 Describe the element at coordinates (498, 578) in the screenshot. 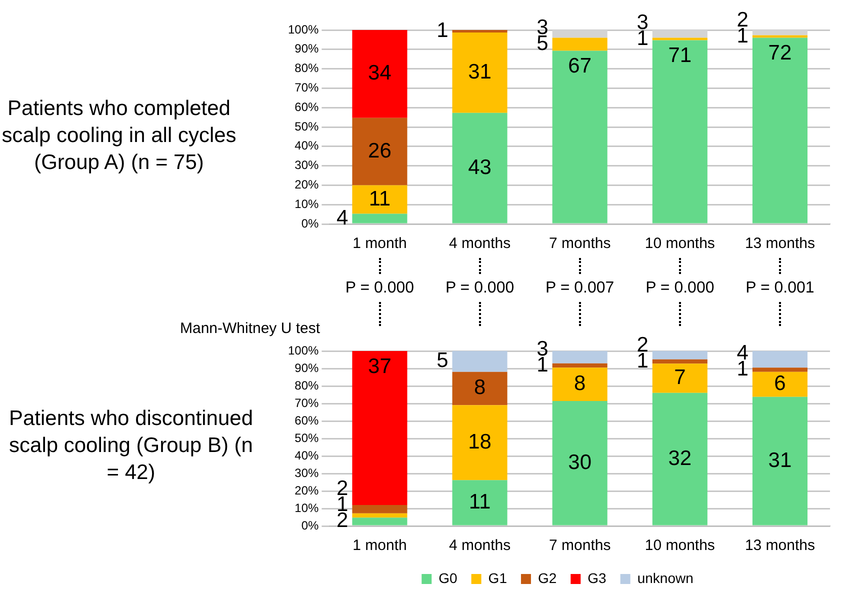

I see `legend-label: G1` at that location.